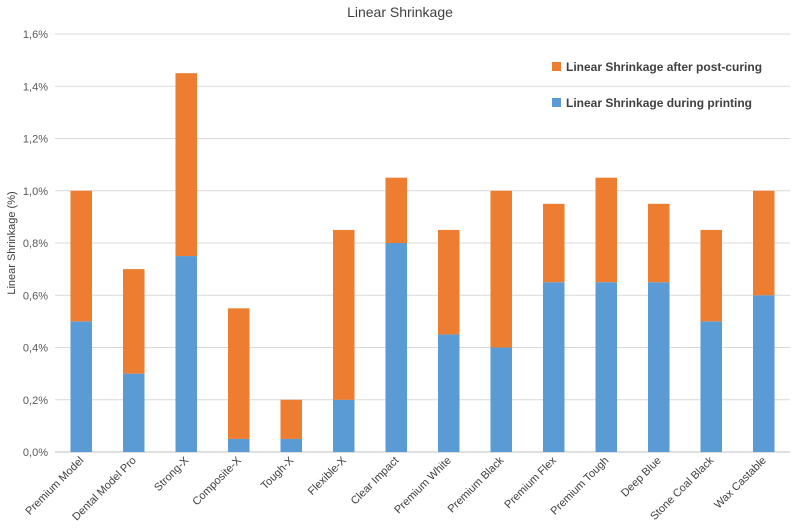 Image resolution: width=800 pixels, height=530 pixels. I want to click on x-tick-label: Premium Black, so click(476, 484).